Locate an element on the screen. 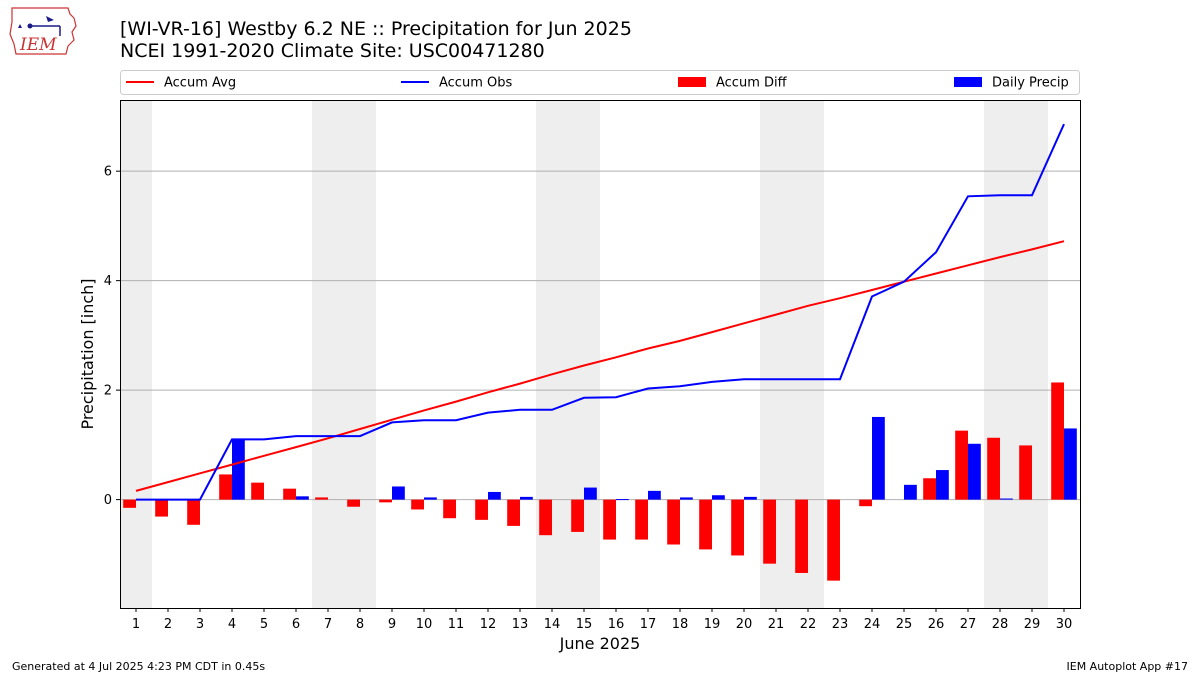 This screenshot has width=1200, height=675. legend-label-accum-avg: Accum Avg is located at coordinates (200, 83).